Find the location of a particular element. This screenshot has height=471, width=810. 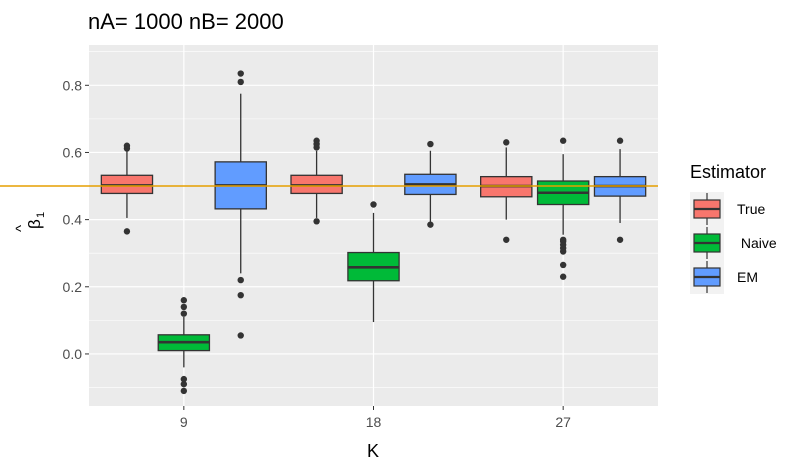

legend-key-true is located at coordinates (707, 209).